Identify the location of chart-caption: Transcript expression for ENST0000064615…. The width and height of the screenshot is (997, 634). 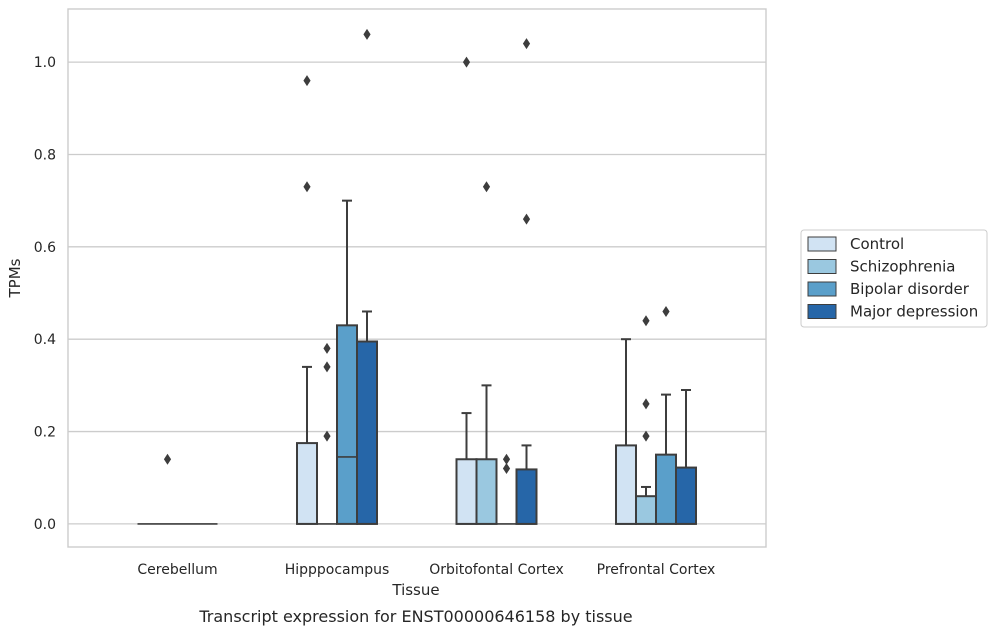
(415, 616).